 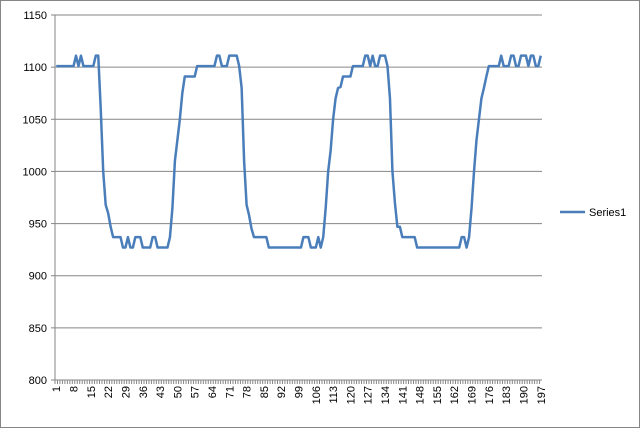 I want to click on x-tick-label: 106, so click(x=317, y=395).